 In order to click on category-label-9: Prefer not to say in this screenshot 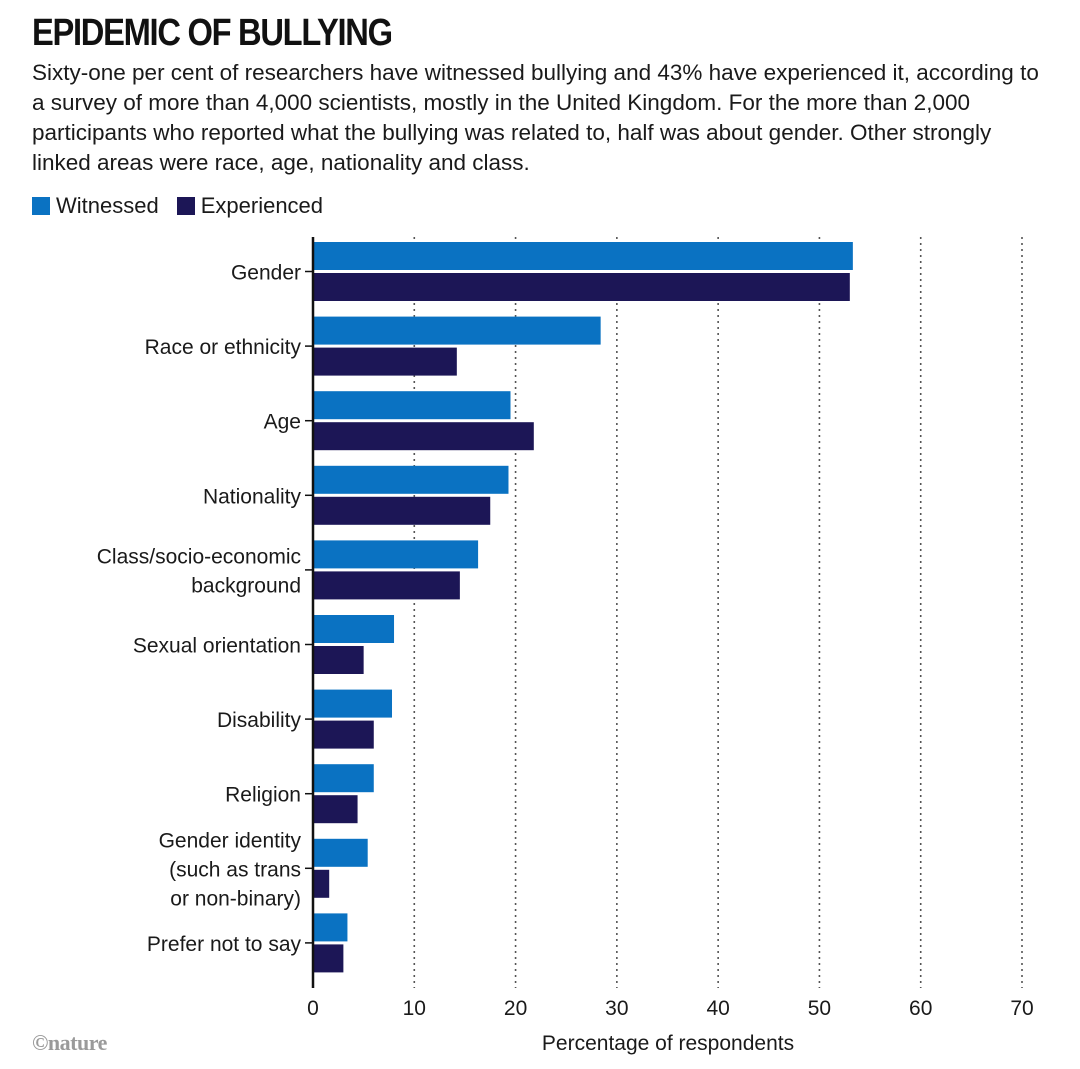, I will do `click(224, 944)`.